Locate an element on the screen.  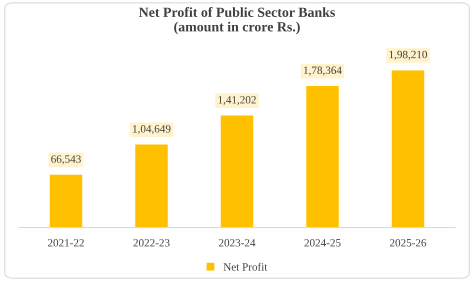
data-label: 1,98,210 is located at coordinates (409, 55).